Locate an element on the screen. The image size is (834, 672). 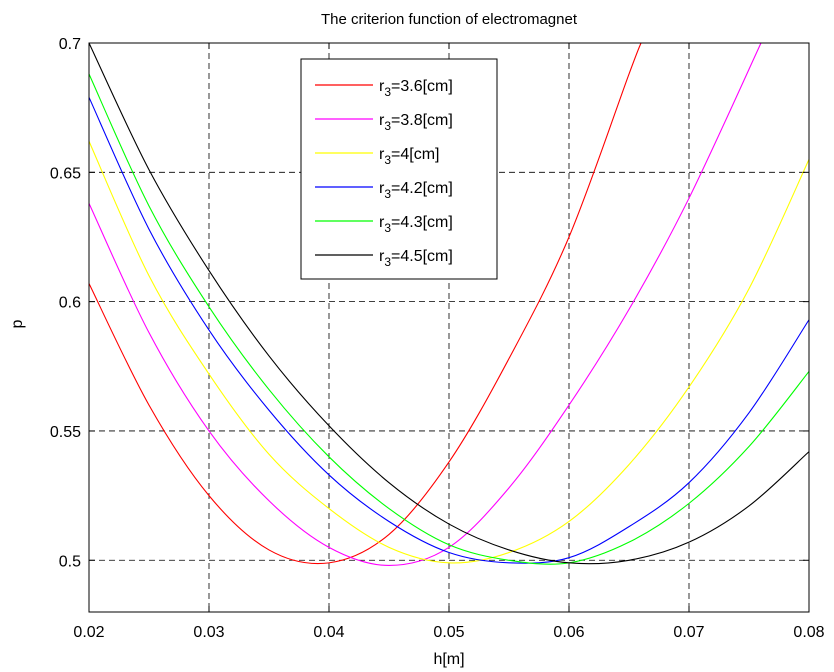
legend-label: r3=3.8[cm] is located at coordinates (416, 122).